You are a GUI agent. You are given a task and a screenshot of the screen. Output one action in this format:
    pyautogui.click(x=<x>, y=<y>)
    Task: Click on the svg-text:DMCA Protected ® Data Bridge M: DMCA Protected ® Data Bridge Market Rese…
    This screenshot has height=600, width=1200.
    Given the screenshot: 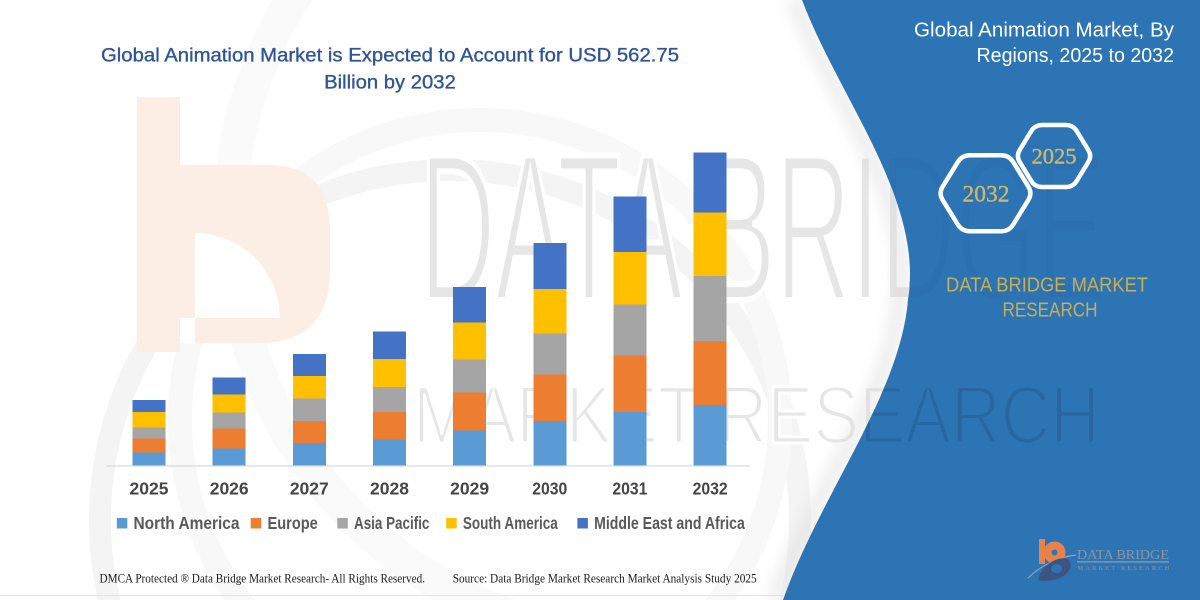 What is the action you would take?
    pyautogui.click(x=263, y=578)
    